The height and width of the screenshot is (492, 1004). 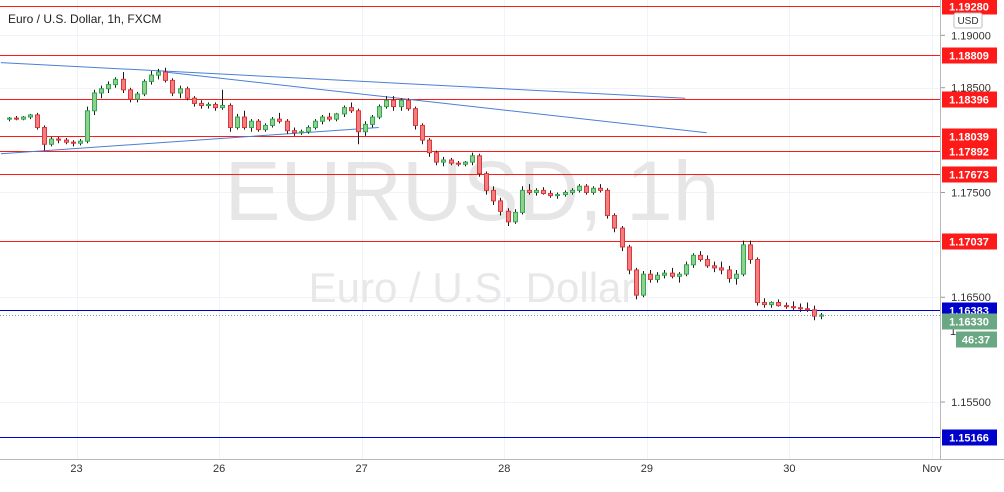 I want to click on level-tag-label-2: 1.18396, so click(x=969, y=101).